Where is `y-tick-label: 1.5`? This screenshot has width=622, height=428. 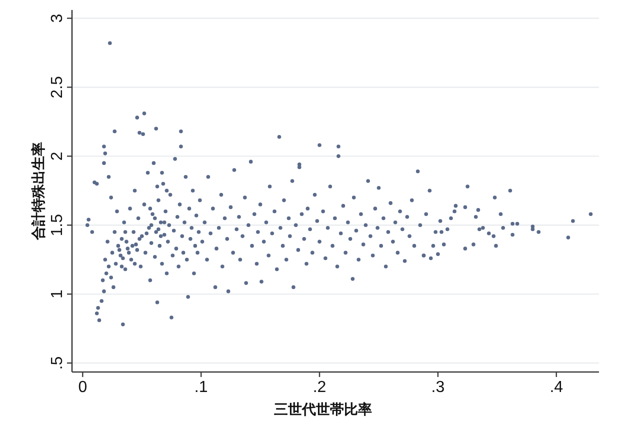 y-tick-label: 1.5 is located at coordinates (57, 225).